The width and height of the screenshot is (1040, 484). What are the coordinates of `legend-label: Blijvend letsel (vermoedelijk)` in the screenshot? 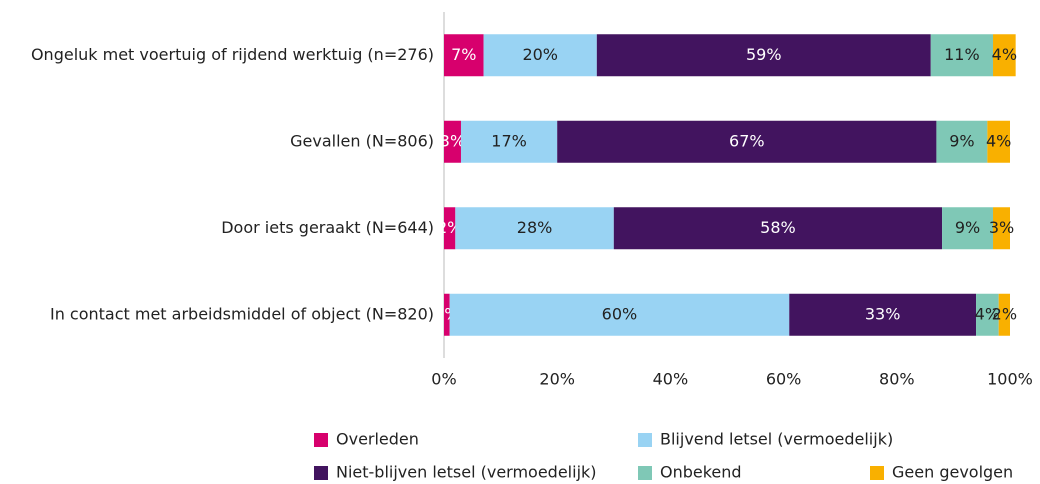 It's located at (776, 439).